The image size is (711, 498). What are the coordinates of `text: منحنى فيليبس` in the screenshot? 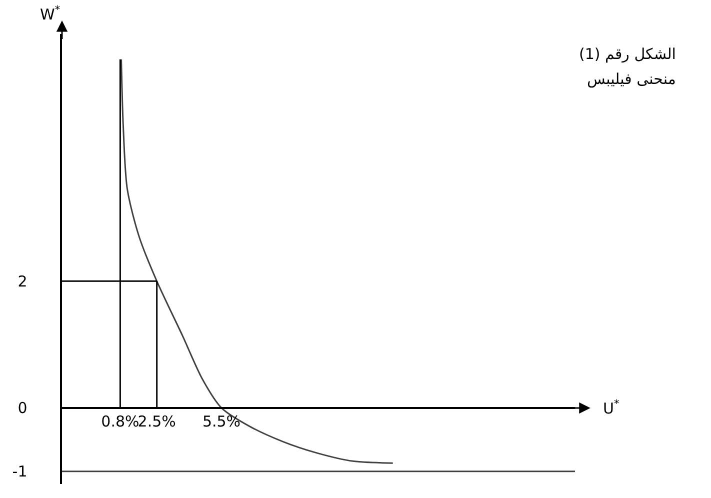 It's located at (631, 79).